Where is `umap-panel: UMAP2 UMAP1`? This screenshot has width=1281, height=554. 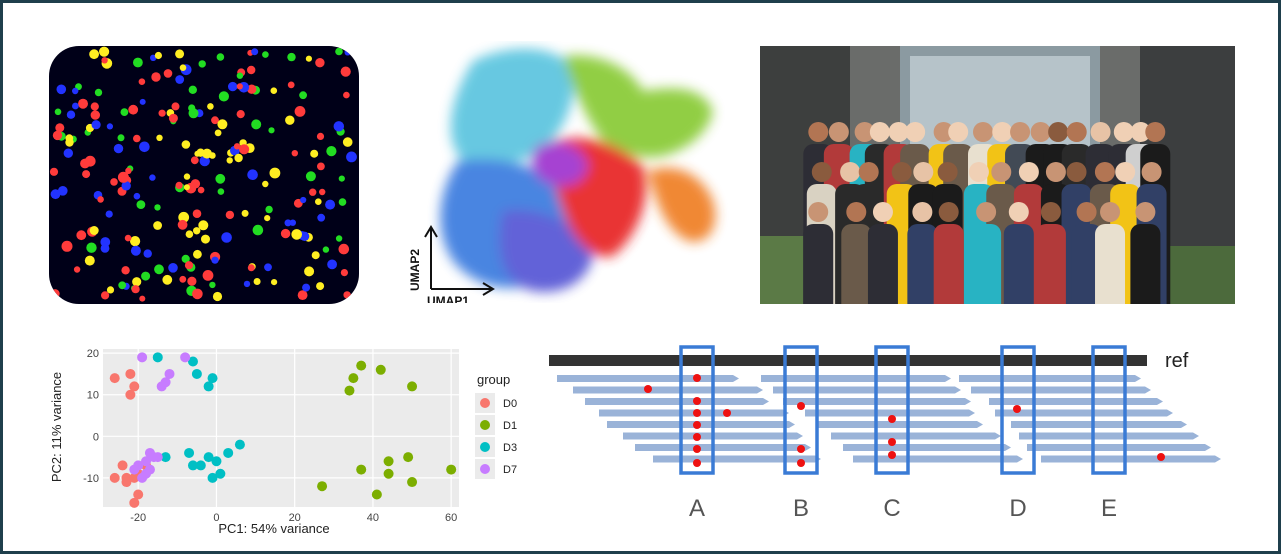
umap-panel: UMAP2 UMAP1 is located at coordinates (568, 174).